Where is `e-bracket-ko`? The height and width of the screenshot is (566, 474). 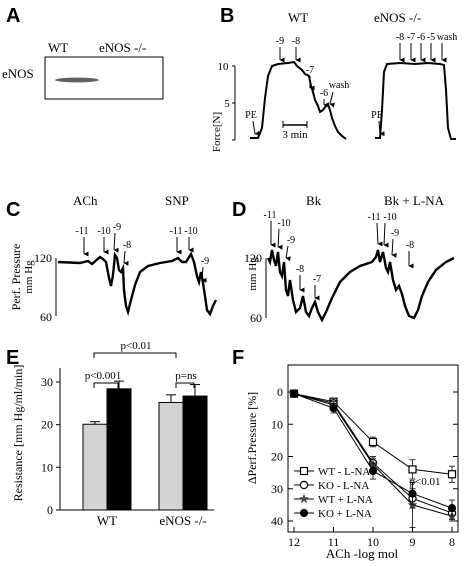
e-bracket-ko is located at coordinates (185, 385).